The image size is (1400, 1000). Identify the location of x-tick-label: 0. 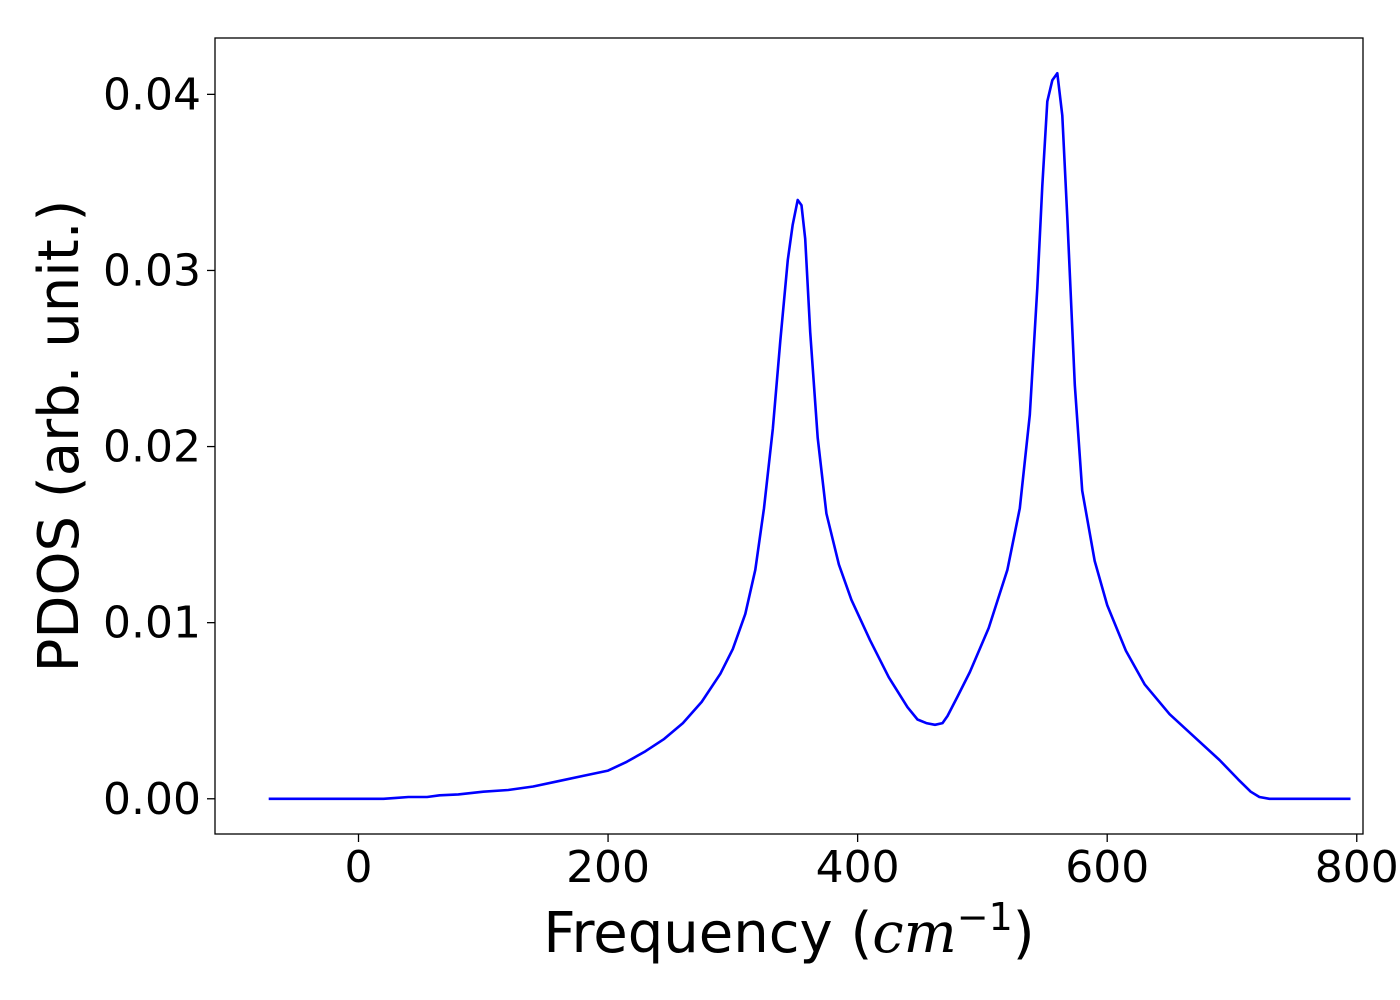
(359, 867).